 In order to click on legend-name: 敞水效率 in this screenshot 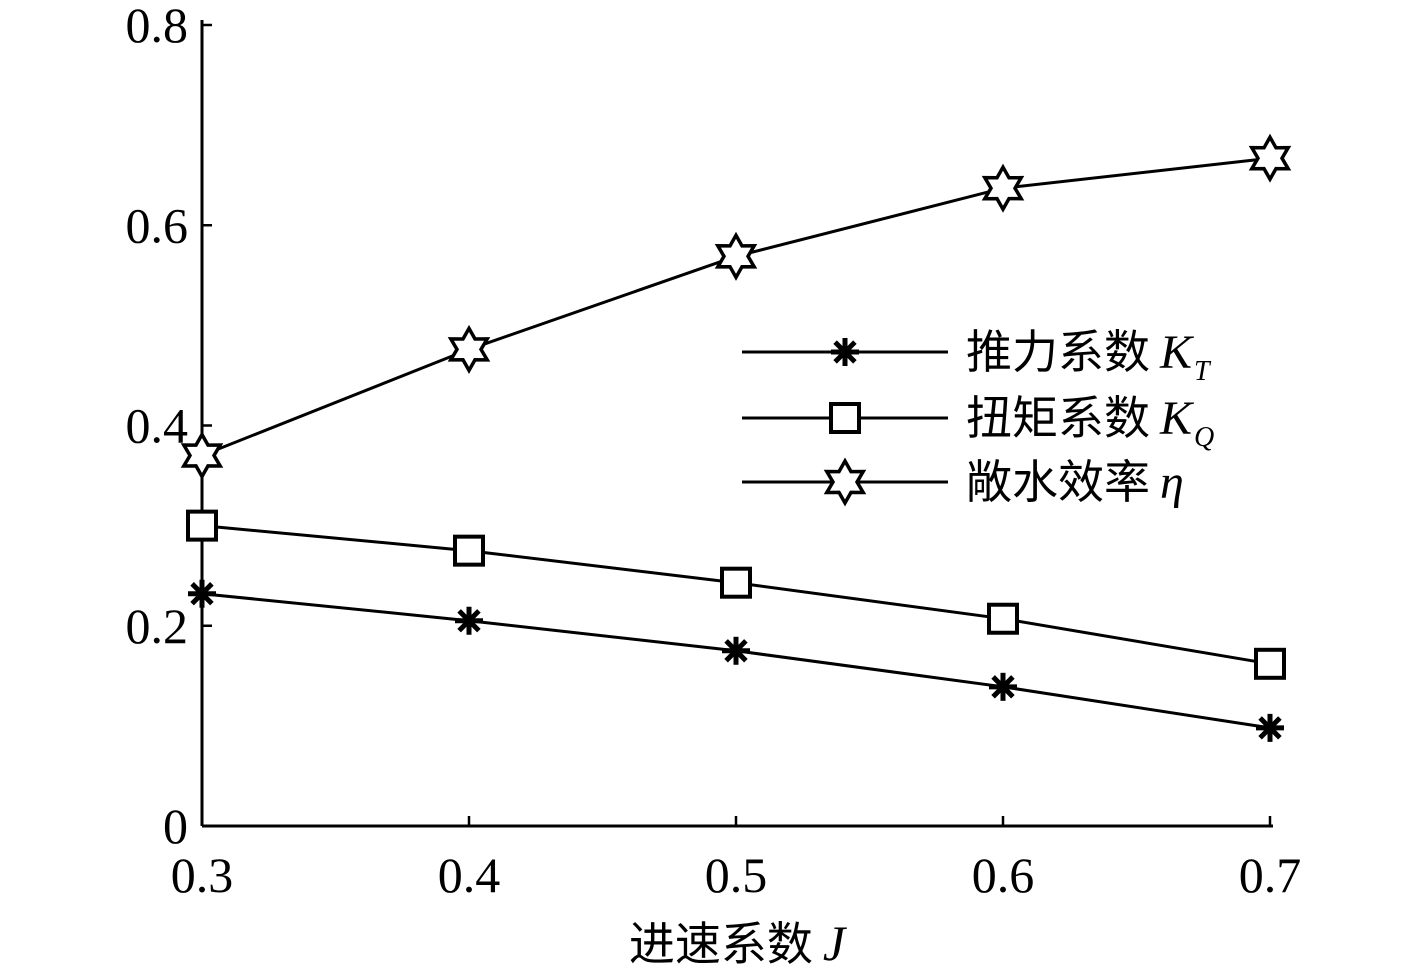, I will do `click(1058, 482)`.